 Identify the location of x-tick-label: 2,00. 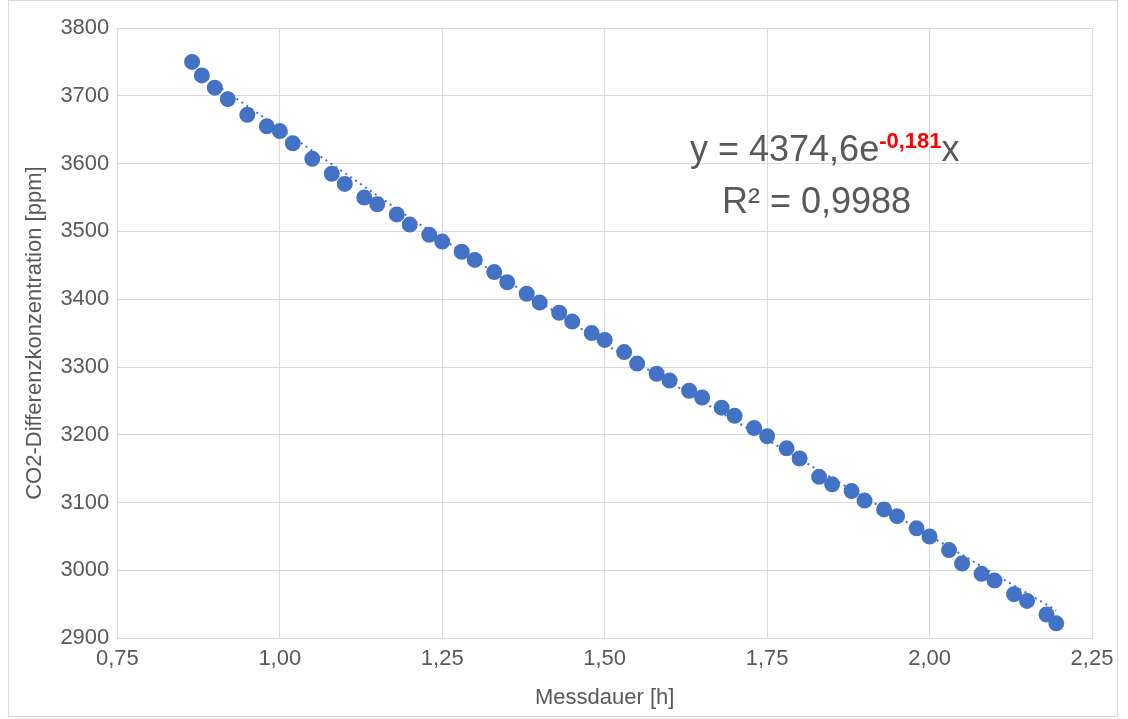
(929, 658).